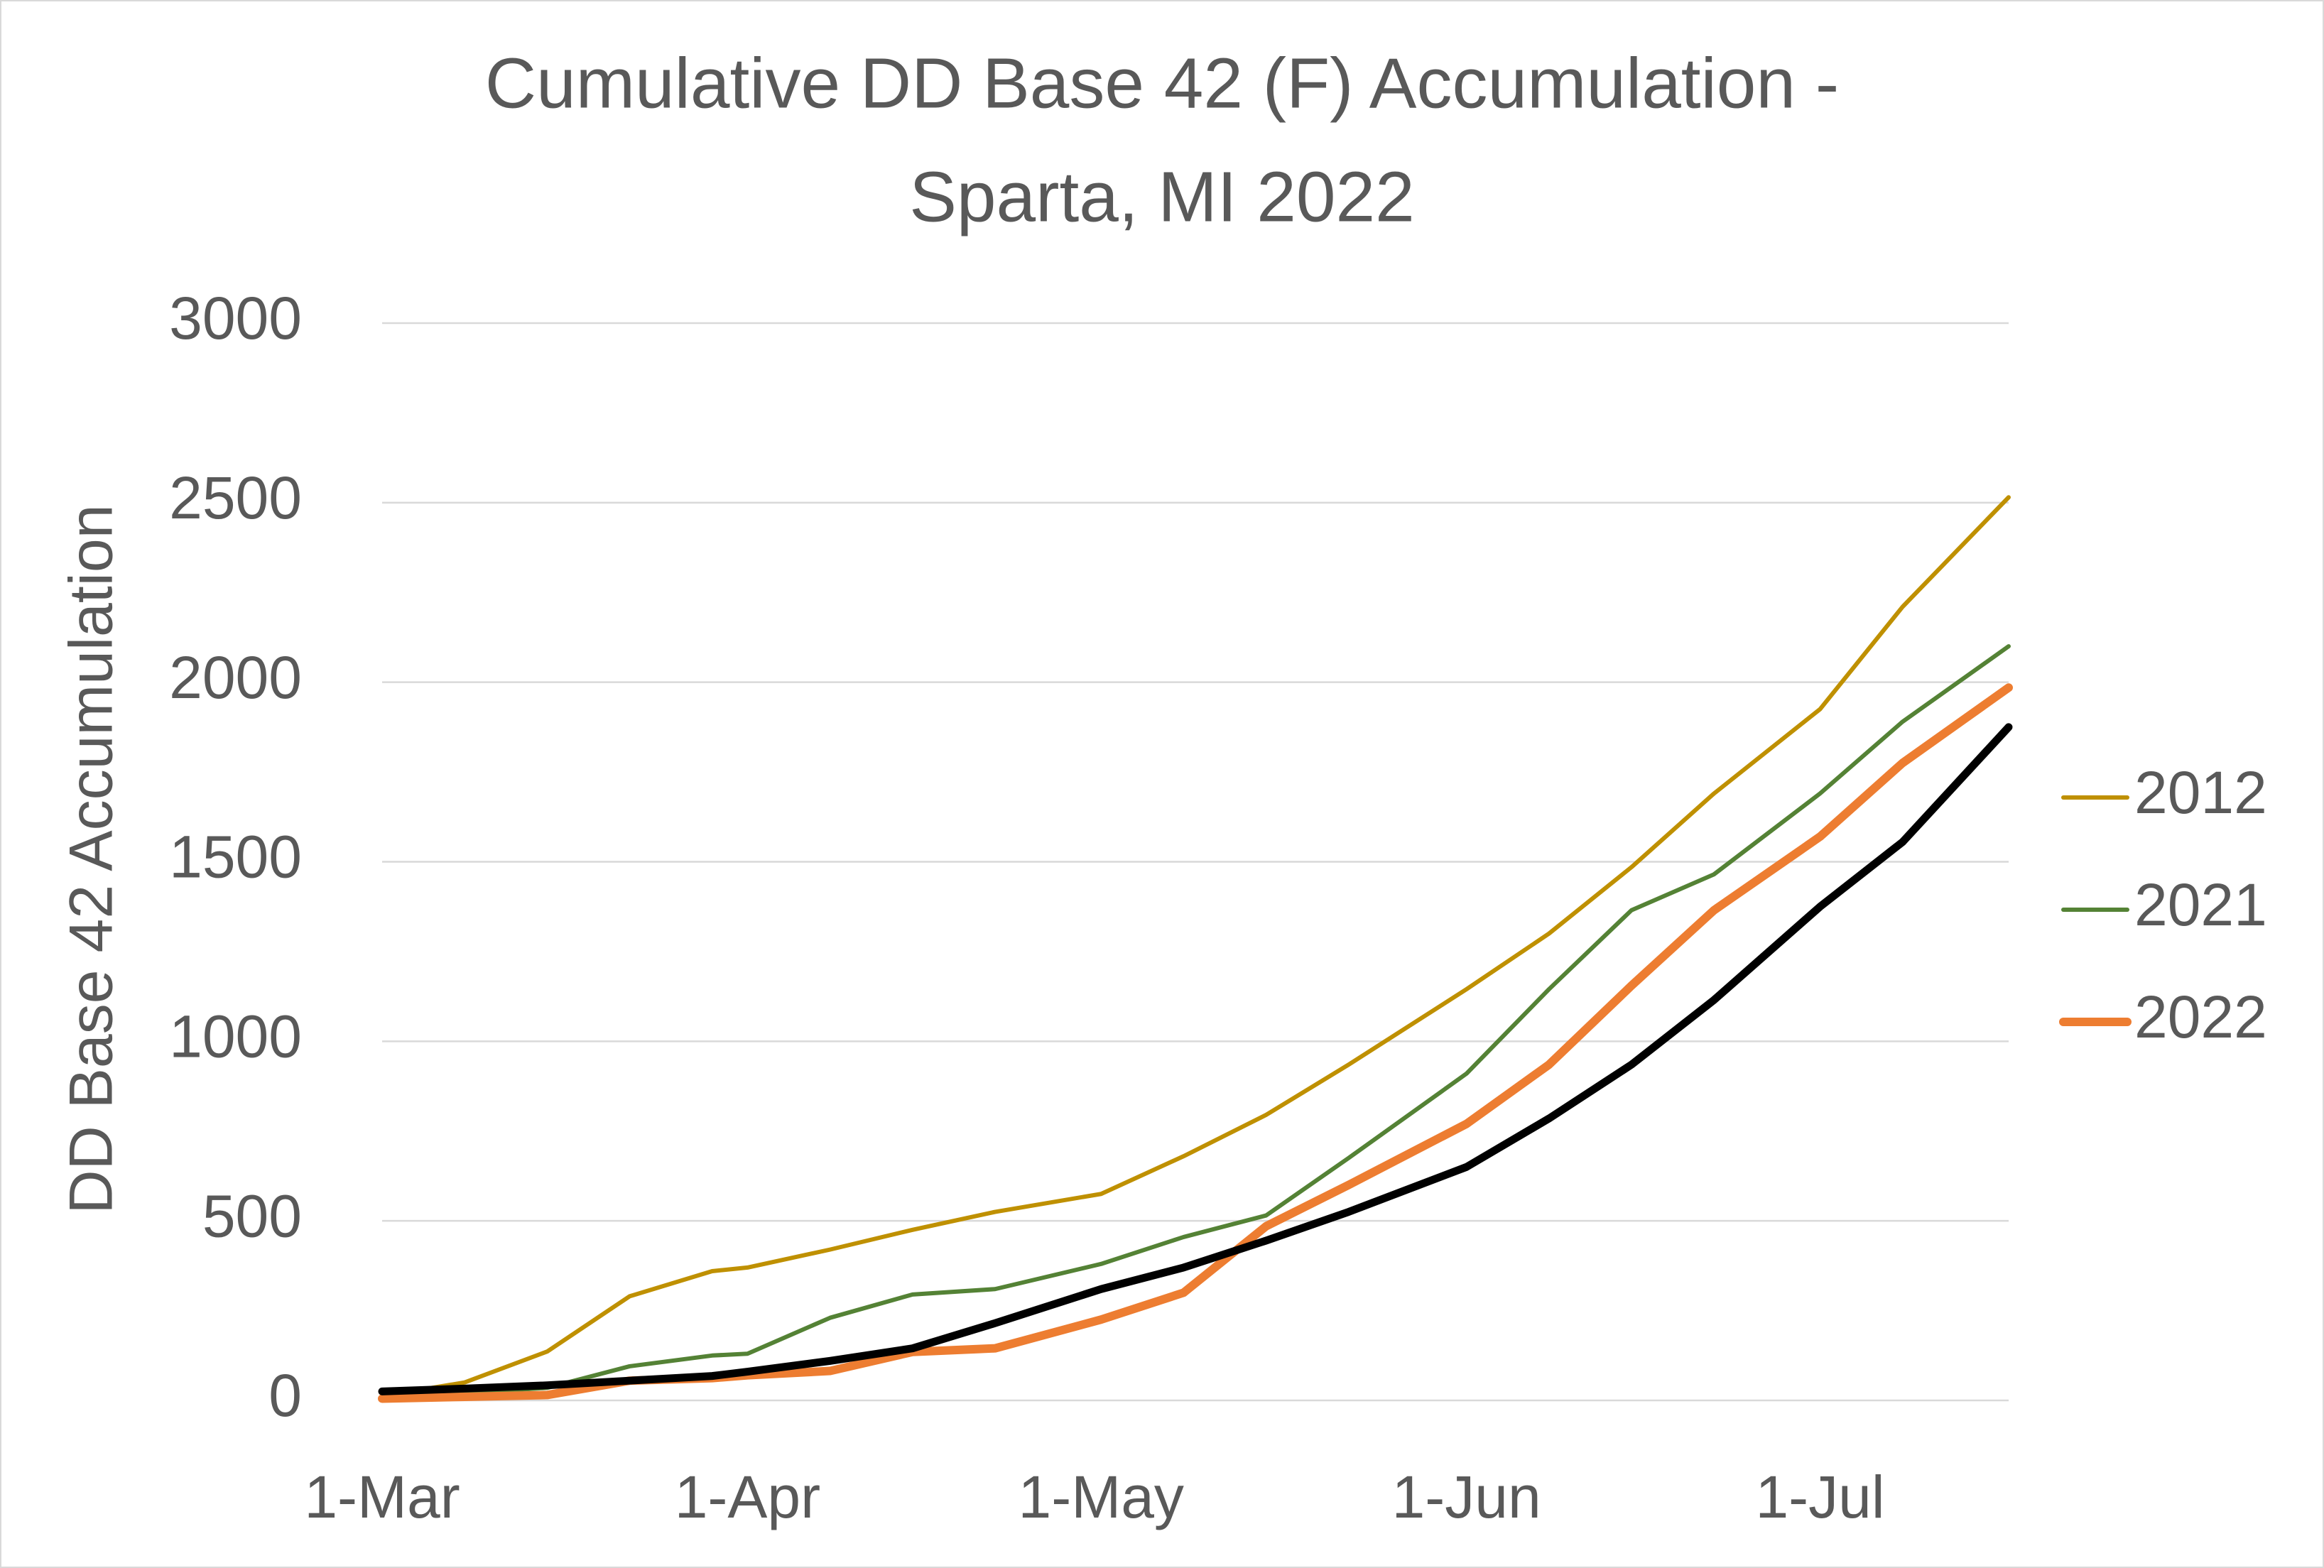 The height and width of the screenshot is (1568, 2324). What do you see at coordinates (1466, 1497) in the screenshot?
I see `x-tick-label: 1-Jun` at bounding box center [1466, 1497].